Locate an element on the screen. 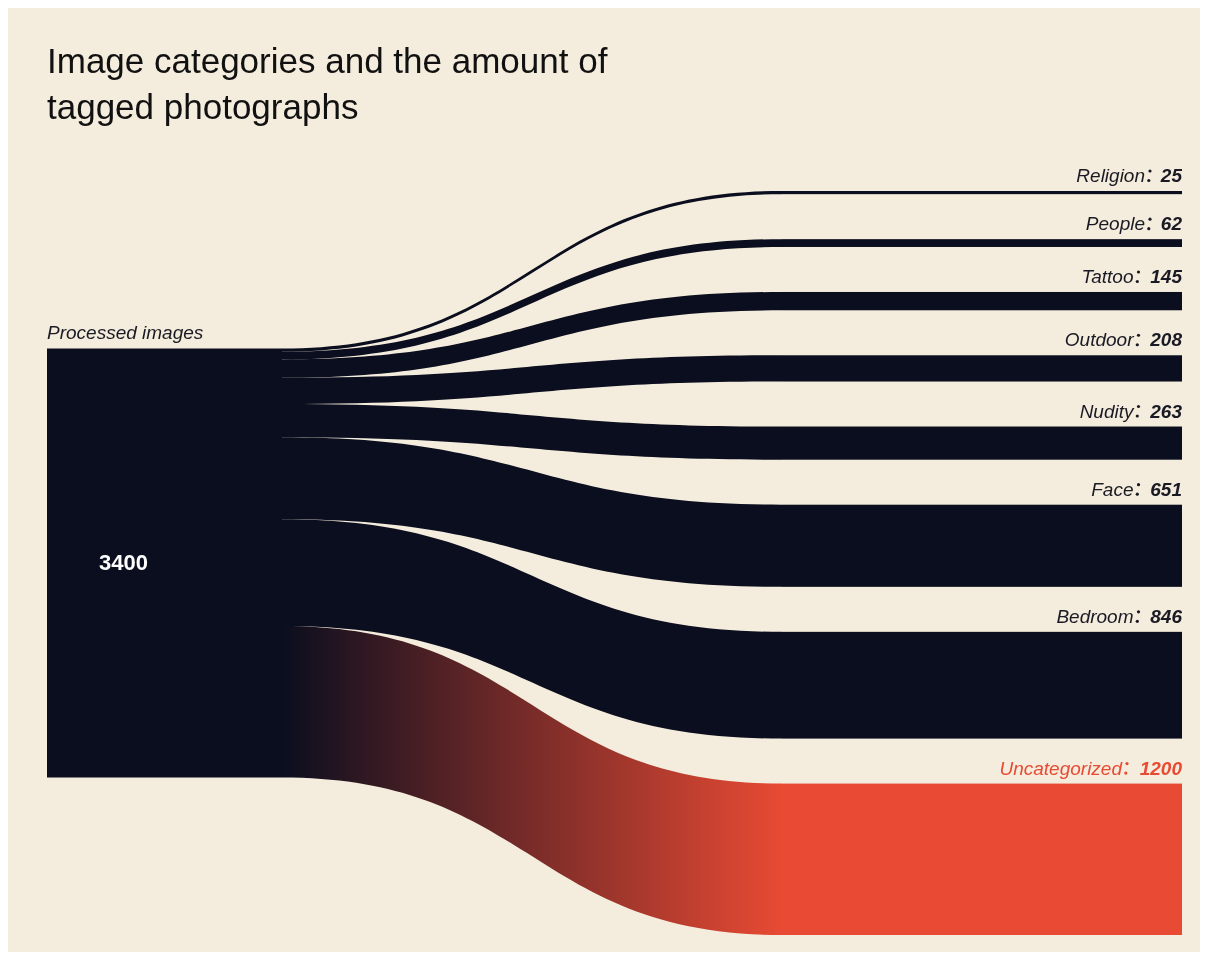 Image resolution: width=1208 pixels, height=960 pixels. category-label: Tattoo is located at coordinates (1107, 276).